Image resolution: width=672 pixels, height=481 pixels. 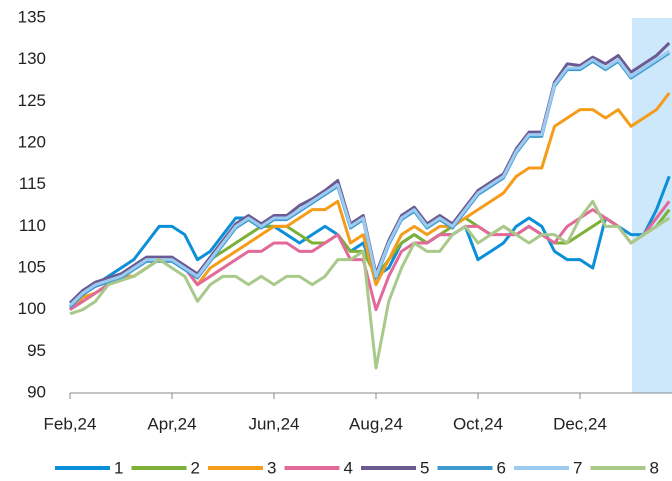 I want to click on y-tick-label: 100, so click(x=32, y=308).